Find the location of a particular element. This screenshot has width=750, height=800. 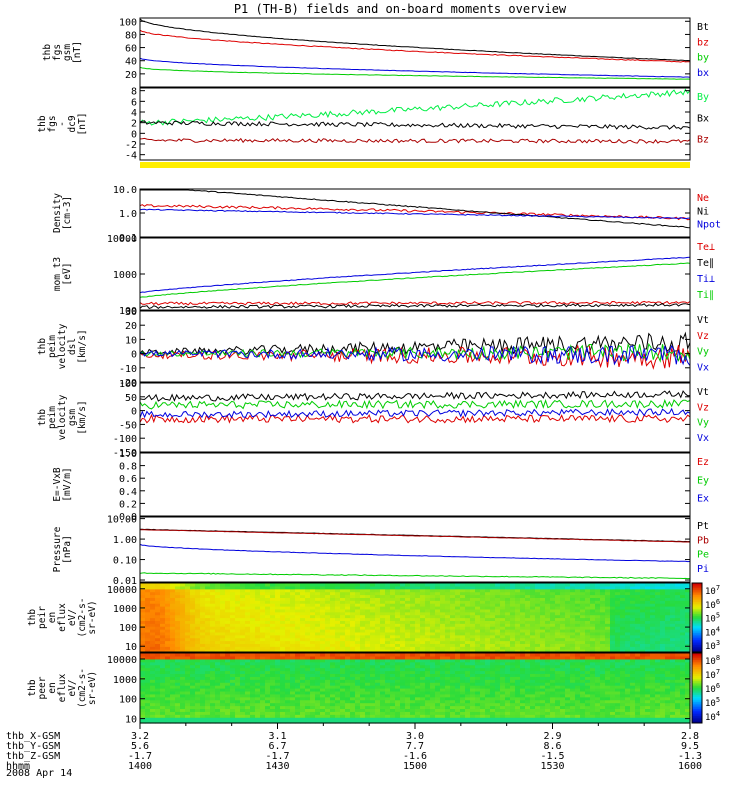

y-tick-label: -4 is located at coordinates (131, 156).